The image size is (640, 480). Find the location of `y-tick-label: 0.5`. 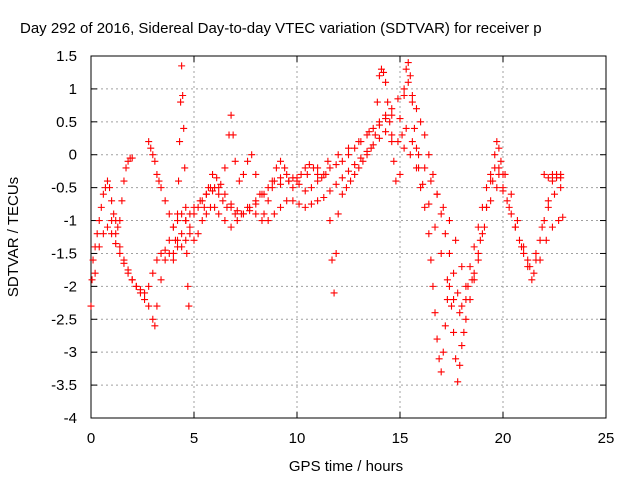

y-tick-label: 0.5 is located at coordinates (66, 122).